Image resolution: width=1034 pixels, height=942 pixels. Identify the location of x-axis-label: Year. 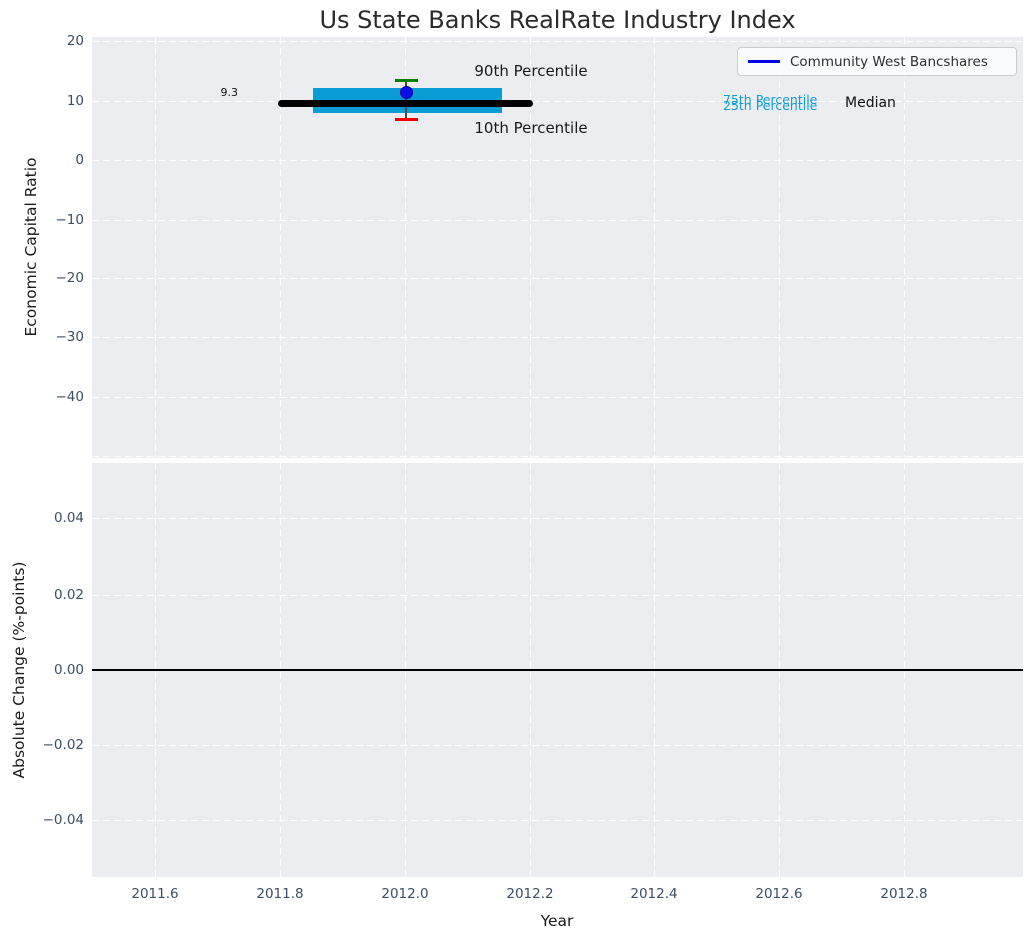
(557, 921).